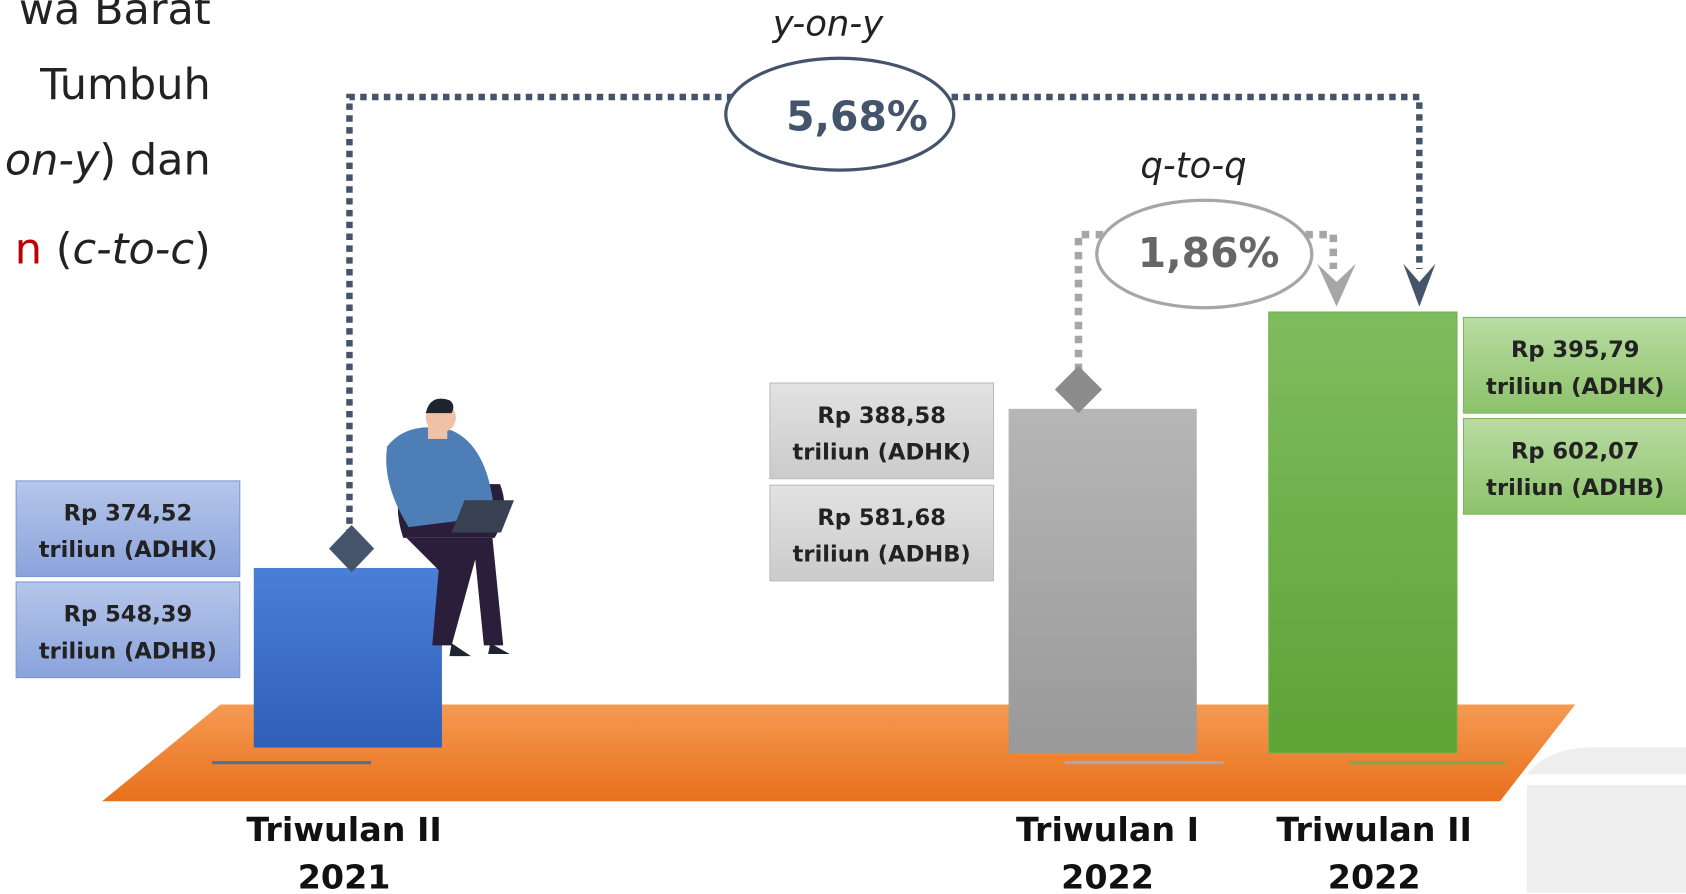 The width and height of the screenshot is (1686, 894). What do you see at coordinates (1575, 451) in the screenshot?
I see `value-line: Rp 602,07` at bounding box center [1575, 451].